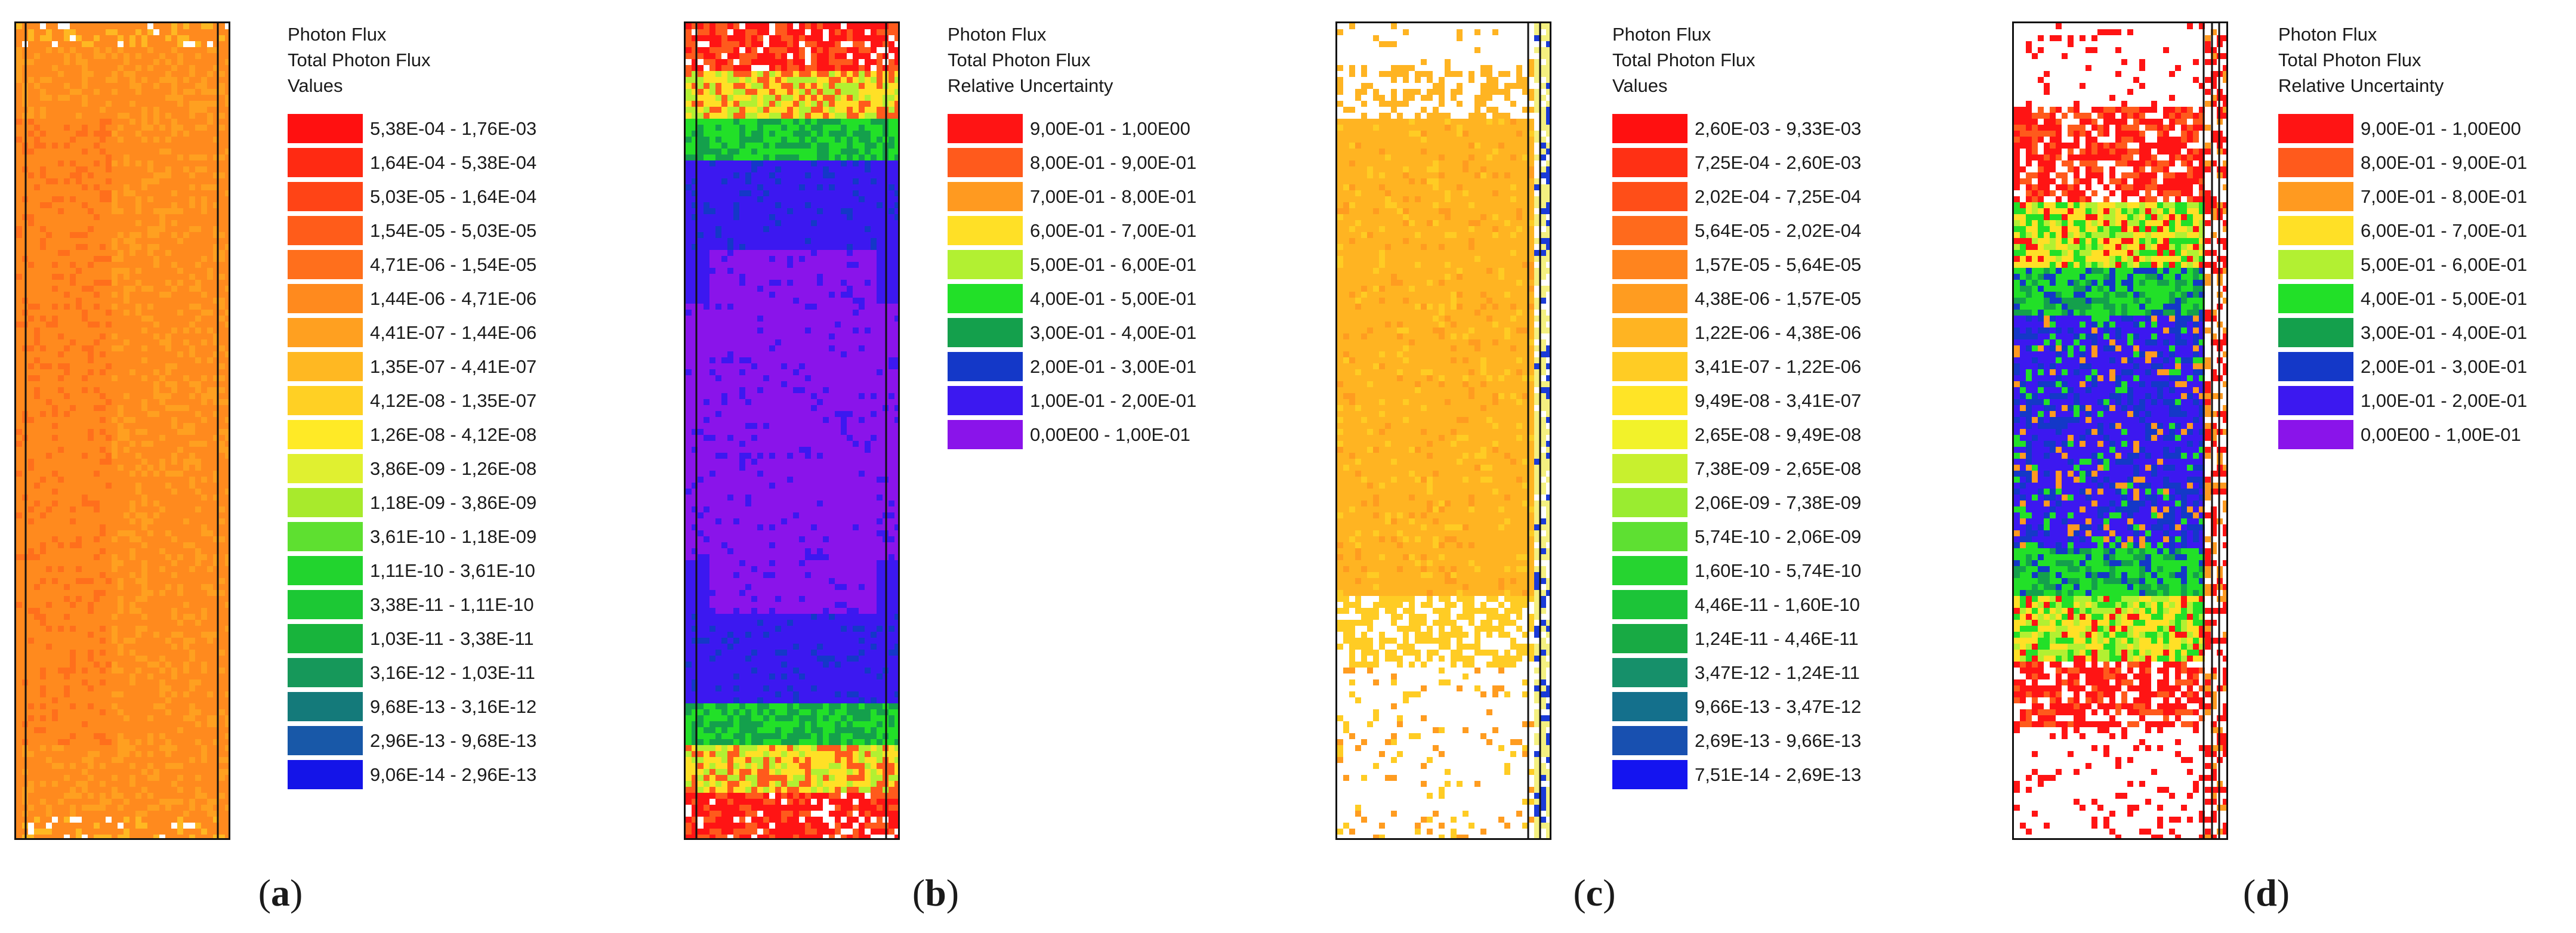  I want to click on legend-a-row: 5,38E-04 - 1,76E-03, so click(464, 131).